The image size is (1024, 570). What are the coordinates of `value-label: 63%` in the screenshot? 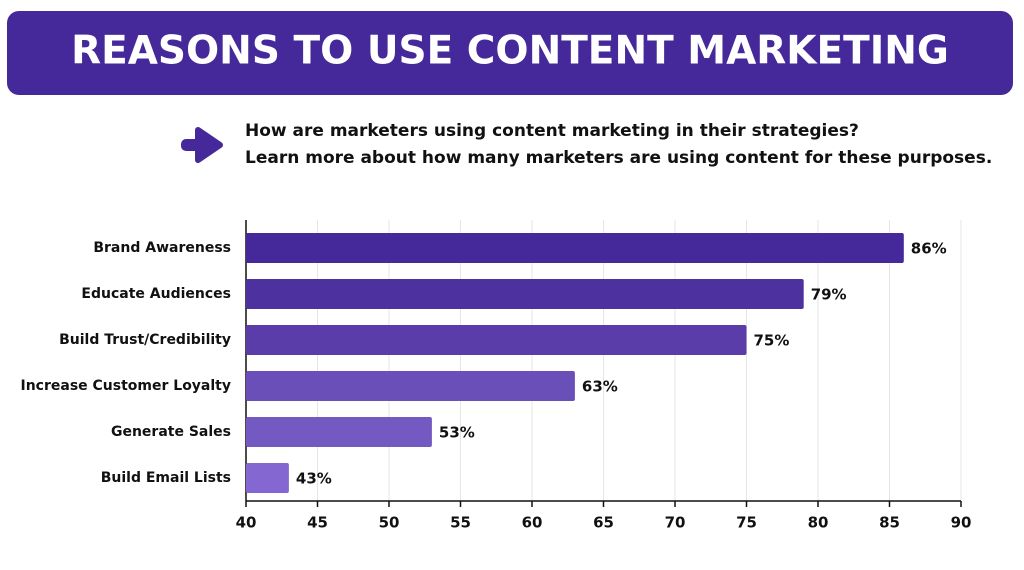 It's located at (600, 387).